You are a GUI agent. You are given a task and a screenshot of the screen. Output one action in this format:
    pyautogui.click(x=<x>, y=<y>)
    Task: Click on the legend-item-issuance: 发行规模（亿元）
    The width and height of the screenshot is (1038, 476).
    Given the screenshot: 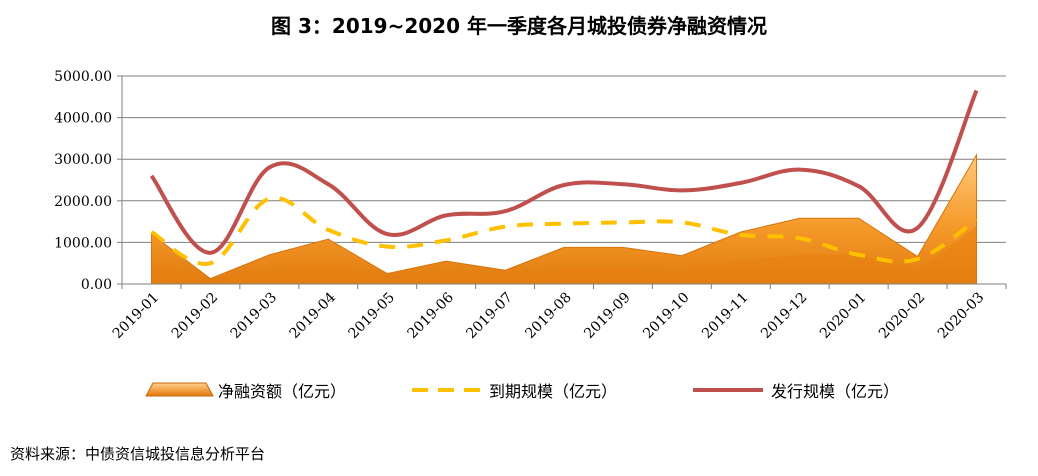 What is the action you would take?
    pyautogui.click(x=796, y=391)
    